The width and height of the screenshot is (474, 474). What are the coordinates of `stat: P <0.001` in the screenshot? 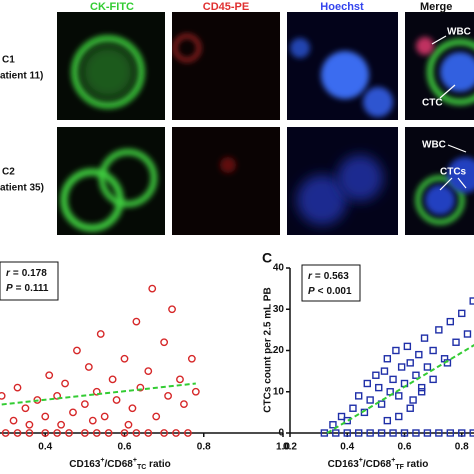 It's located at (330, 291).